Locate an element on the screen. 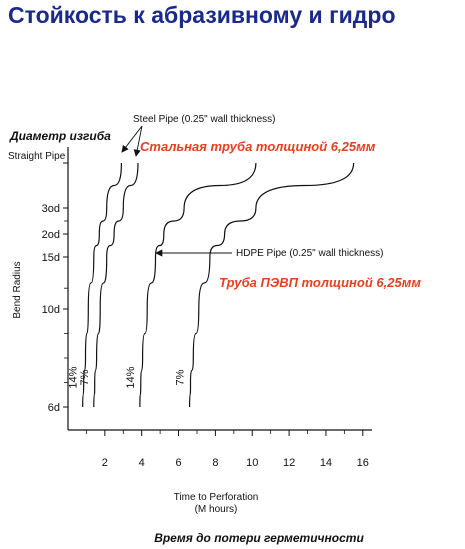 The image size is (465, 549). curve-labels: 14% 7% 14% 7% is located at coordinates (127, 377).